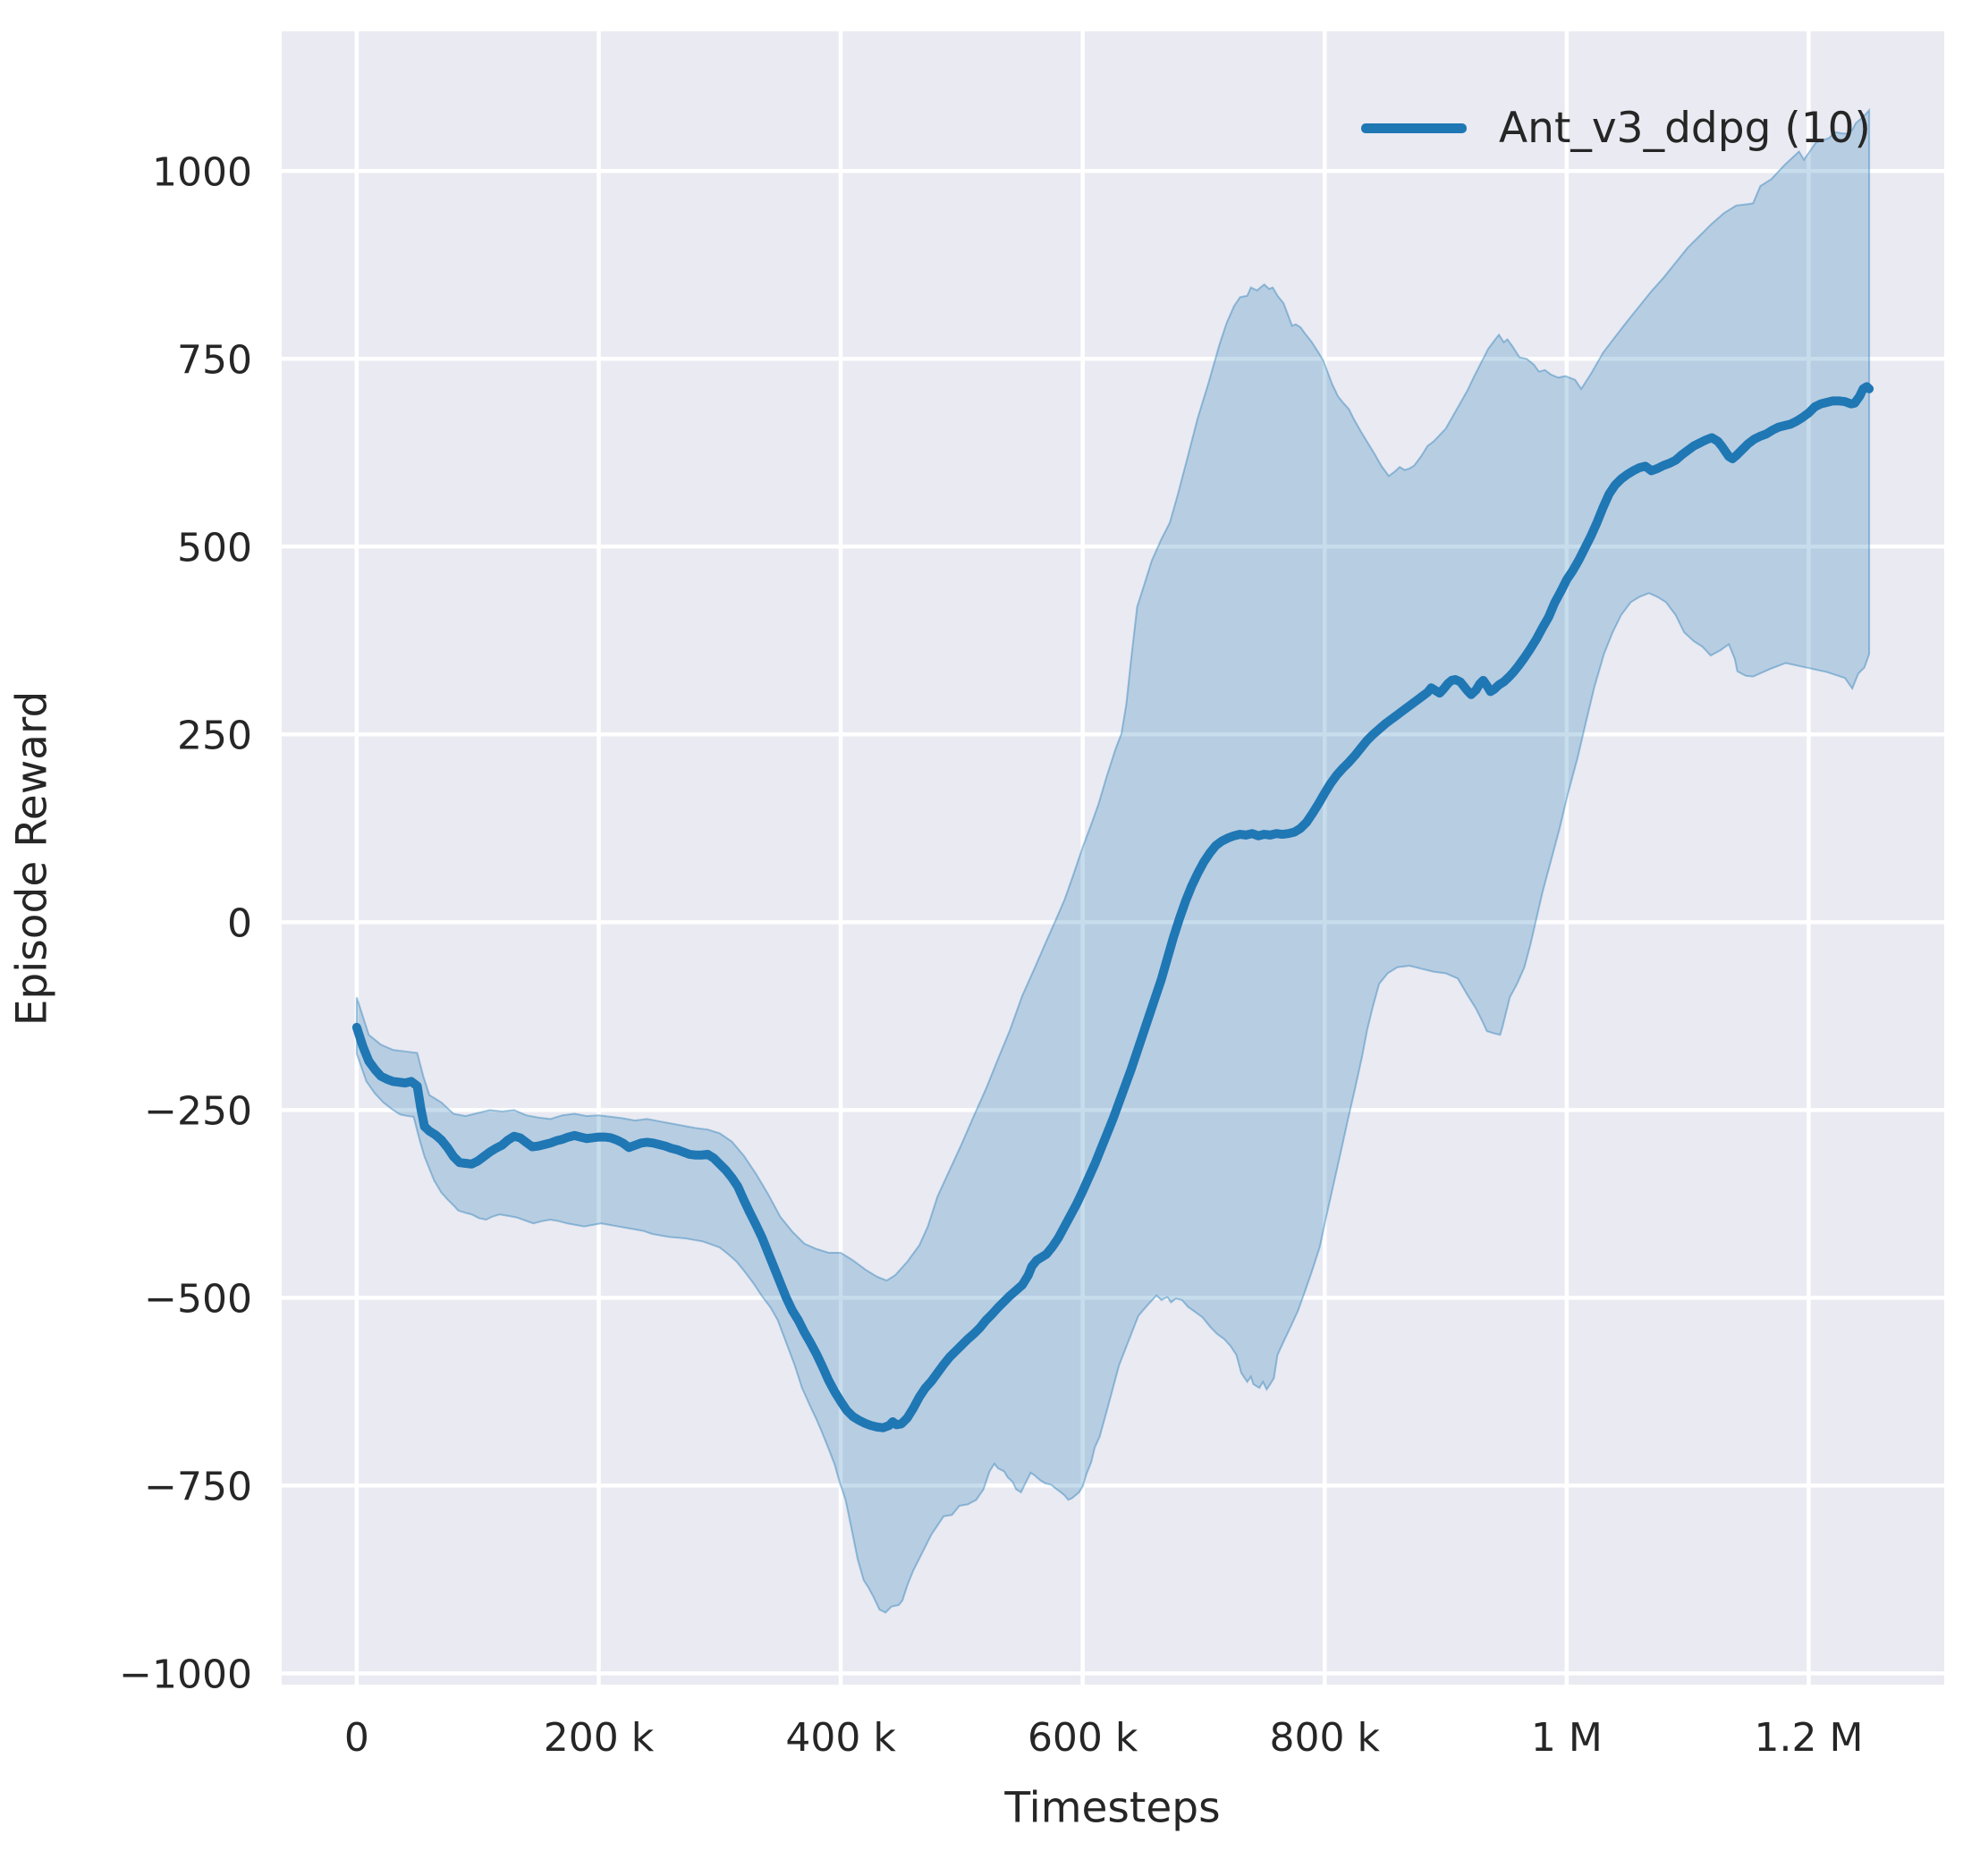 This screenshot has height=1876, width=1980. Describe the element at coordinates (1112, 1808) in the screenshot. I see `x-axis-label: Timesteps` at that location.